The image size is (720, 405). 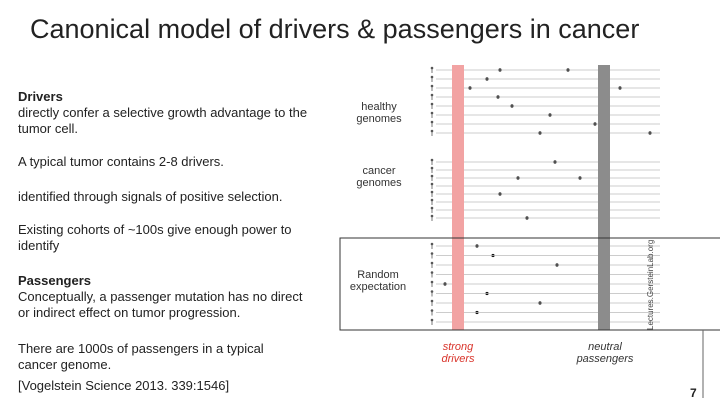 What do you see at coordinates (378, 281) in the screenshot?
I see `random-label: Random expectation` at bounding box center [378, 281].